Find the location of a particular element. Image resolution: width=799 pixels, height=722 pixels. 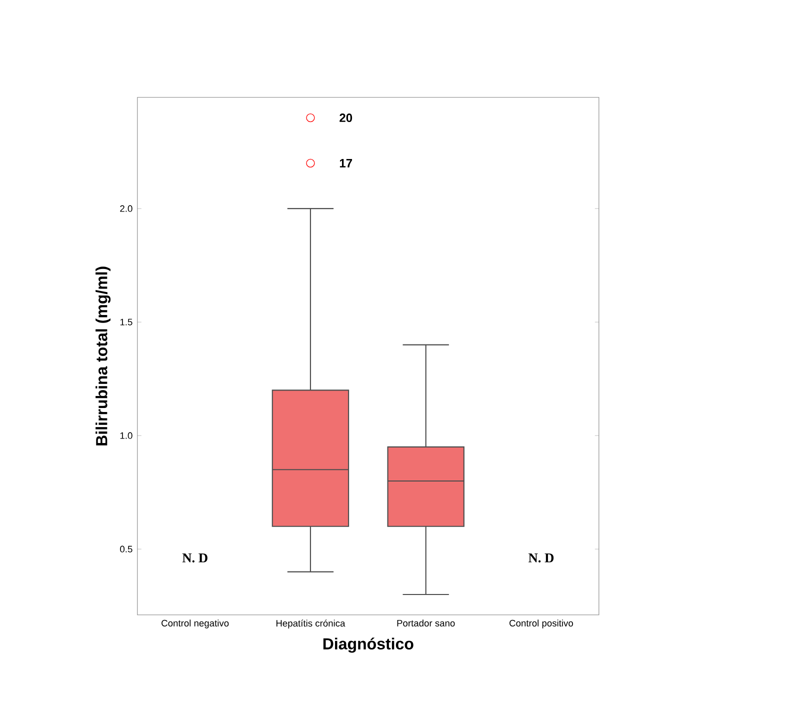

y-tick-label: 0.5 is located at coordinates (126, 549).